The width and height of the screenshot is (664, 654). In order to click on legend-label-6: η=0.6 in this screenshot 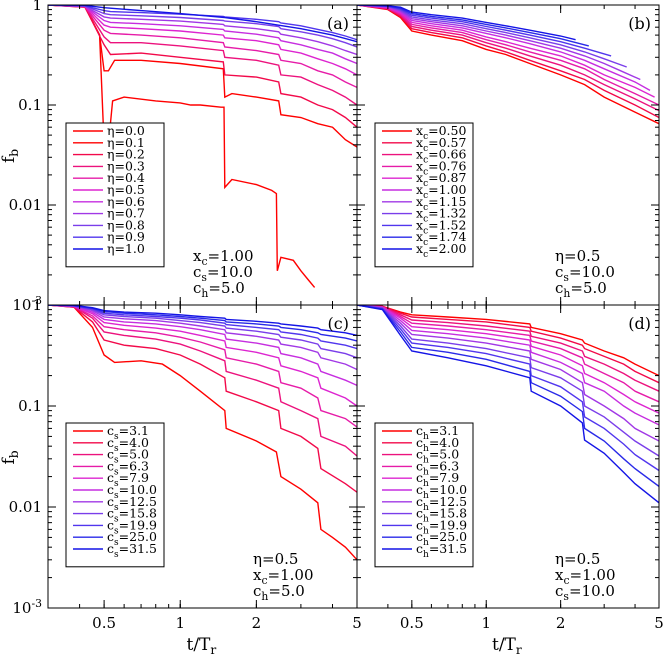, I will do `click(126, 201)`.